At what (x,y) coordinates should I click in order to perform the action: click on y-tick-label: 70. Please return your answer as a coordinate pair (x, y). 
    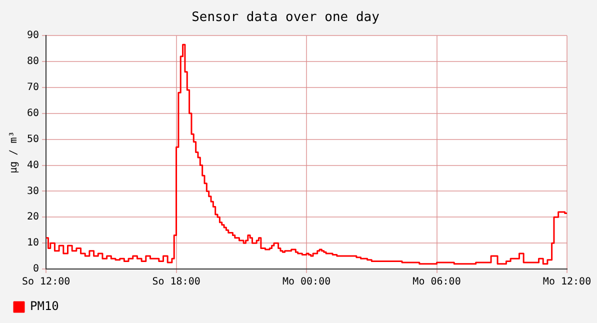
    Looking at the image, I should click on (33, 88).